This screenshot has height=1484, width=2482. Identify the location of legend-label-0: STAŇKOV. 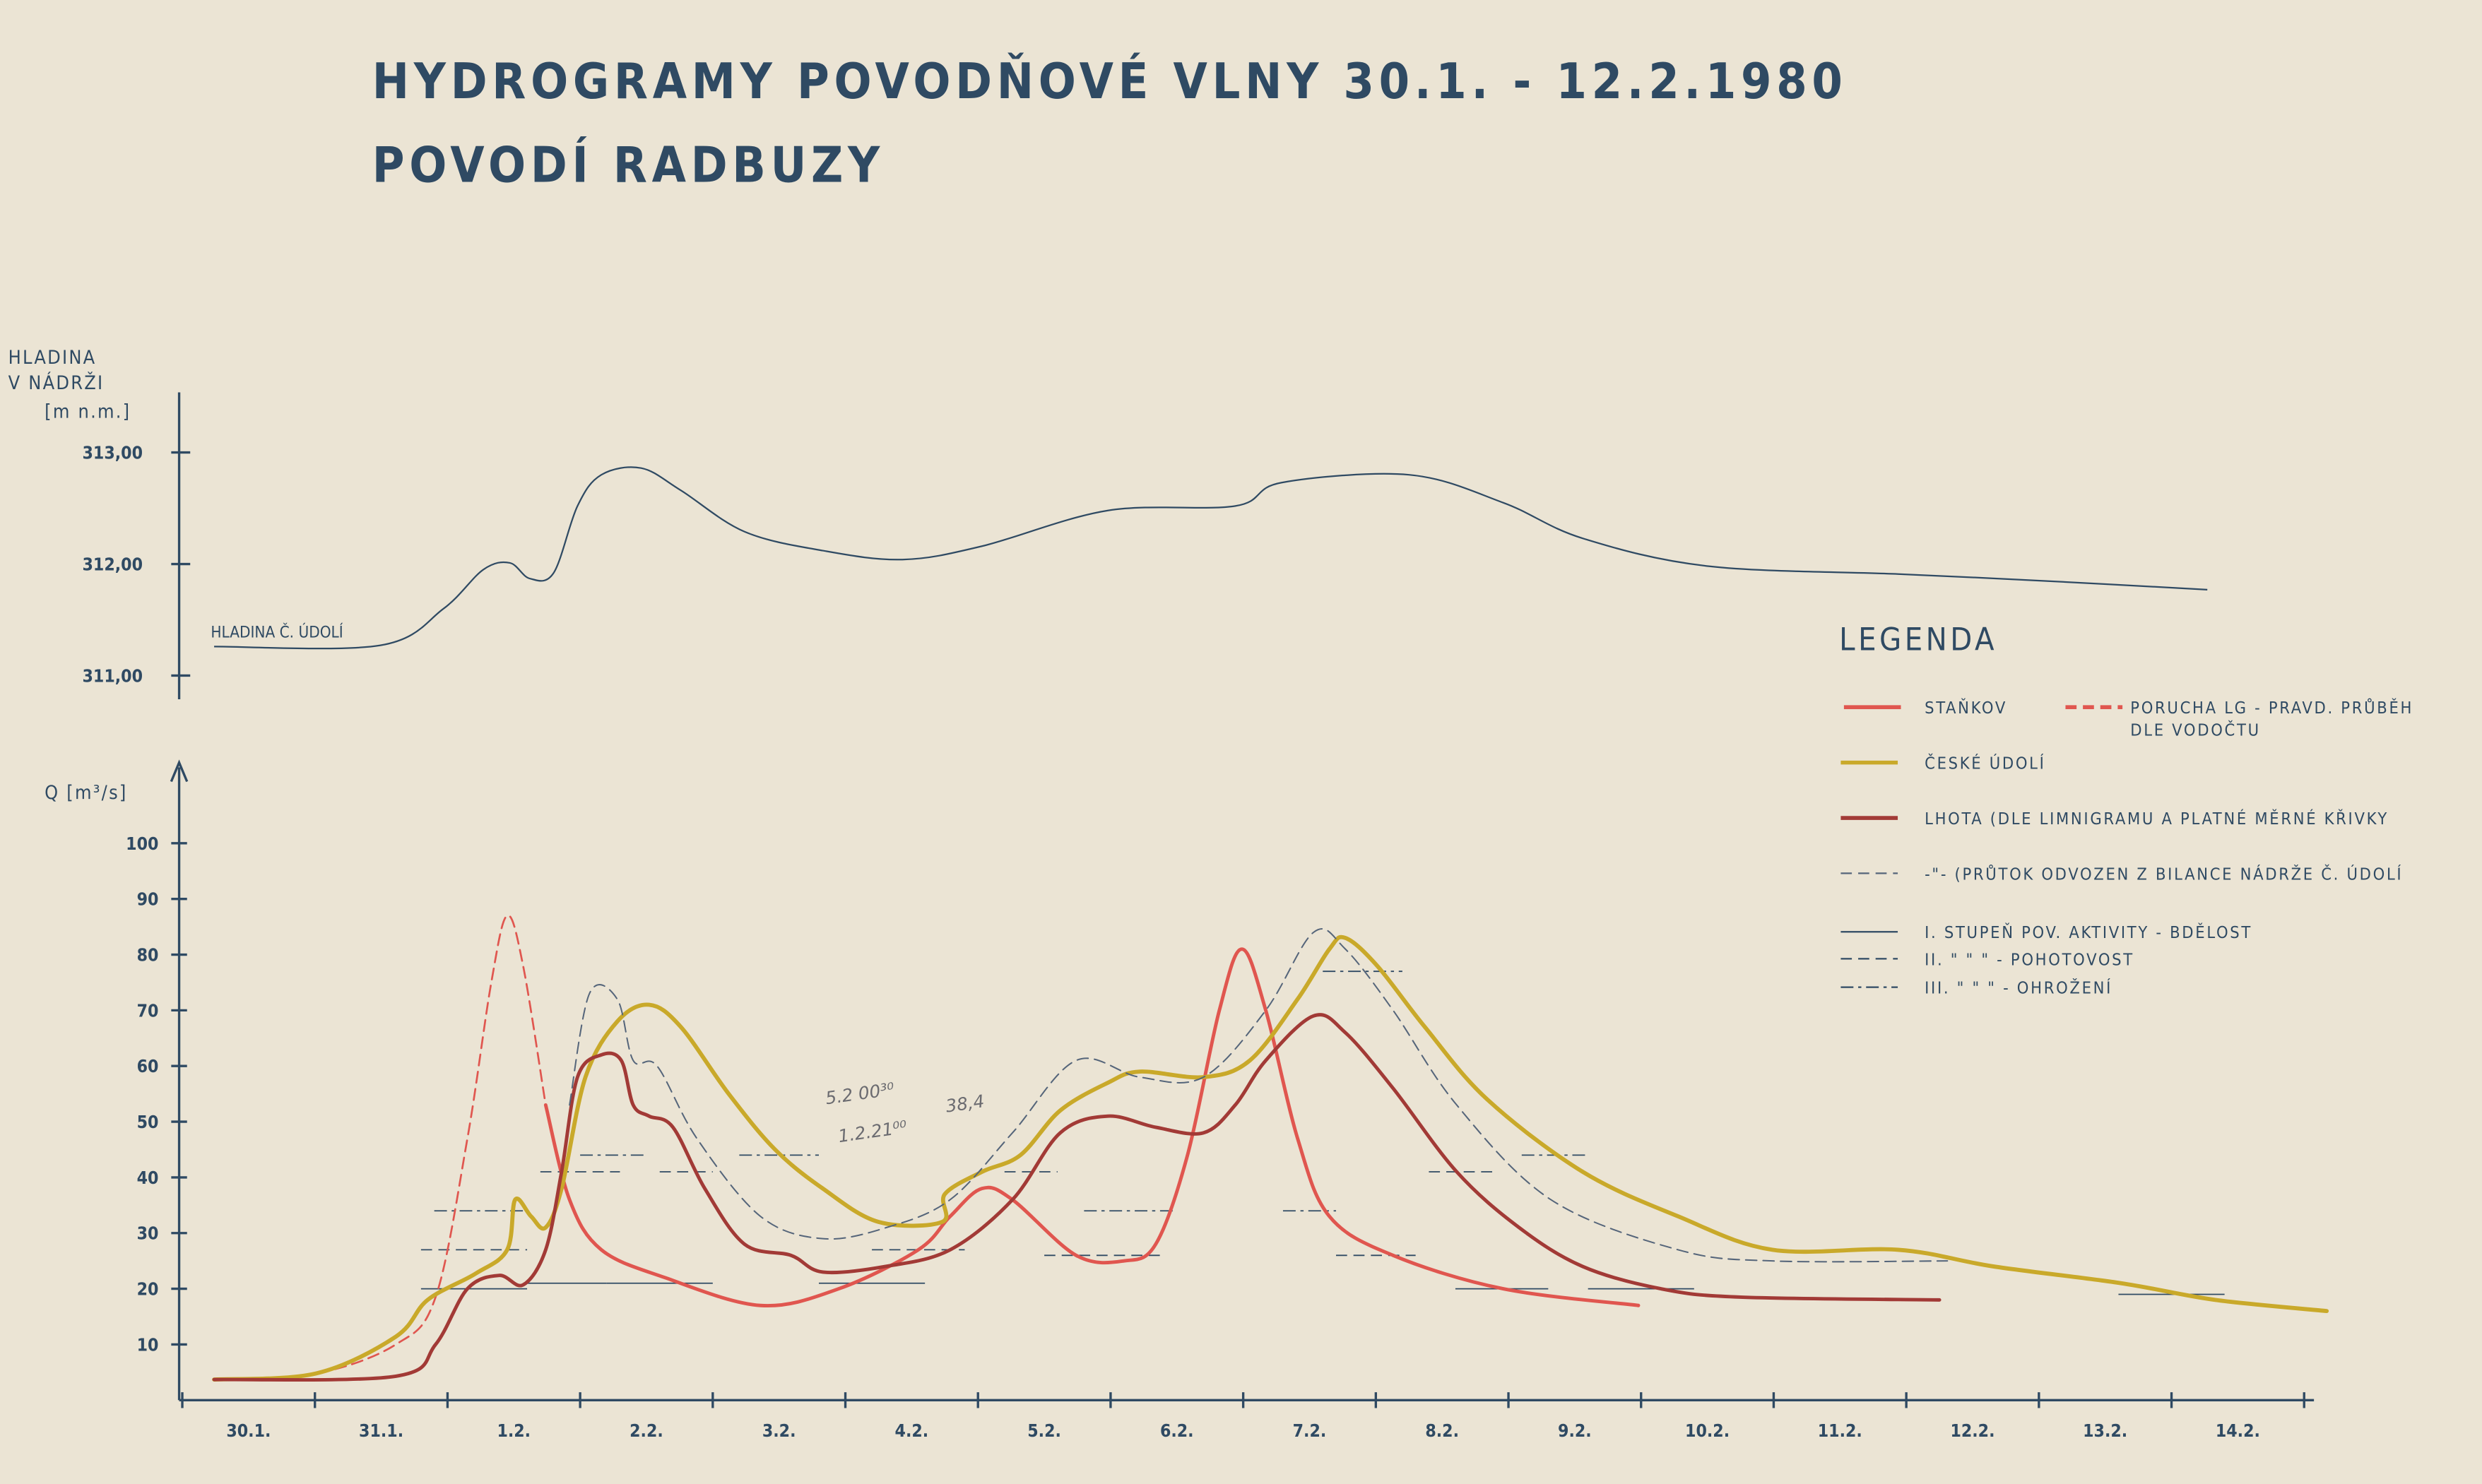
(1966, 708).